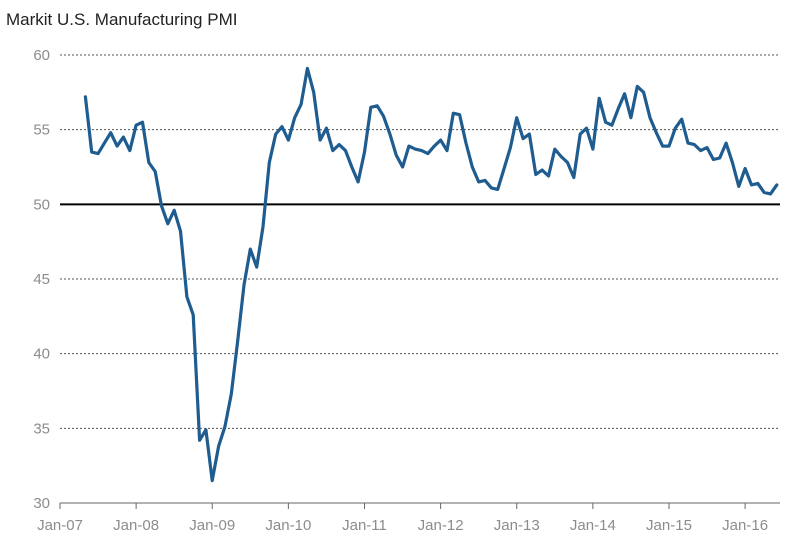 Image resolution: width=800 pixels, height=557 pixels. What do you see at coordinates (517, 525) in the screenshot?
I see `x-tick-label-Jan-13: Jan-13` at bounding box center [517, 525].